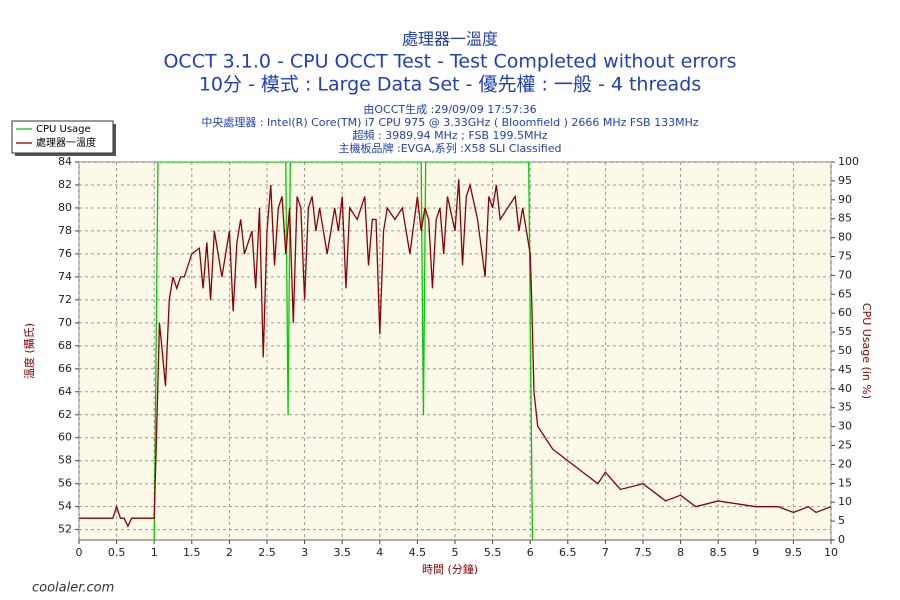  I want to click on info-line: 主機板品牌 :EVGA,系列 :X58 SLI Classified, so click(450, 148).